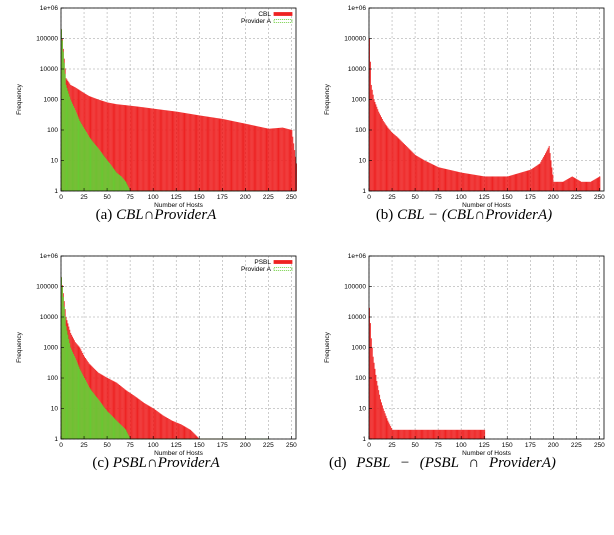  I want to click on series-provider-a-bars, so click(165, 358).